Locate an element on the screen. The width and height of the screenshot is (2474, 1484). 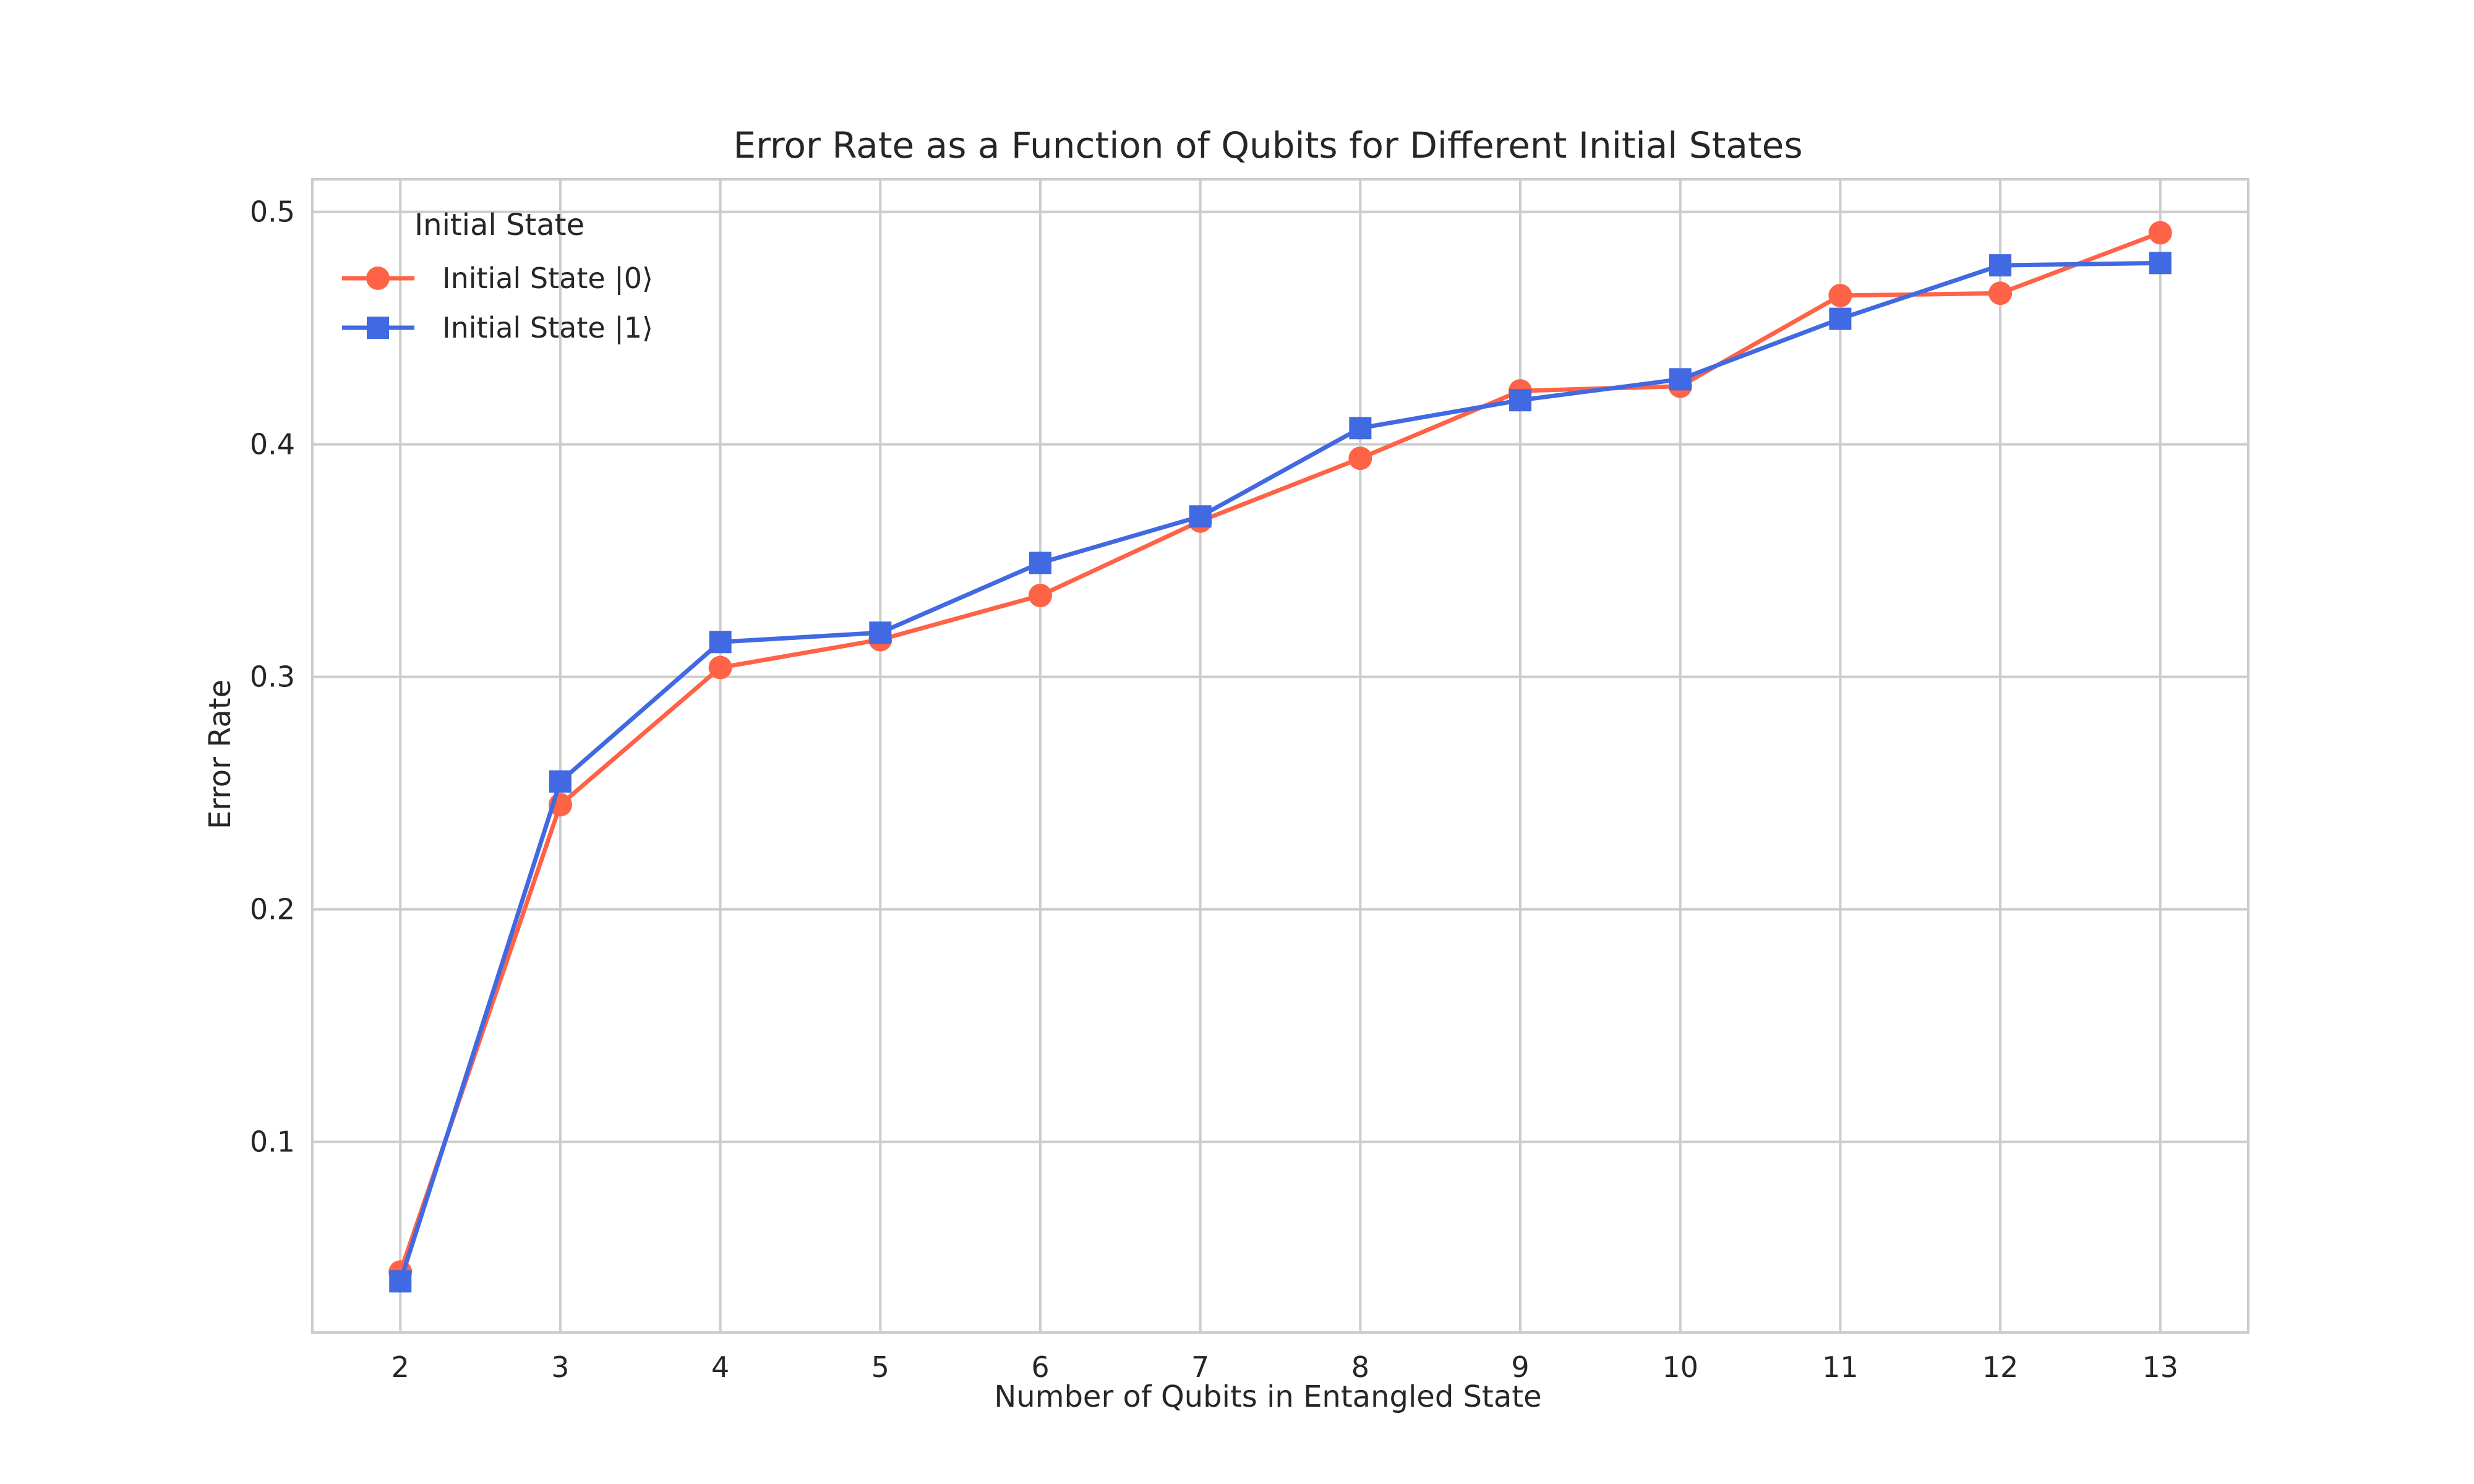
y-tick-label: 0.1 is located at coordinates (272, 1142).